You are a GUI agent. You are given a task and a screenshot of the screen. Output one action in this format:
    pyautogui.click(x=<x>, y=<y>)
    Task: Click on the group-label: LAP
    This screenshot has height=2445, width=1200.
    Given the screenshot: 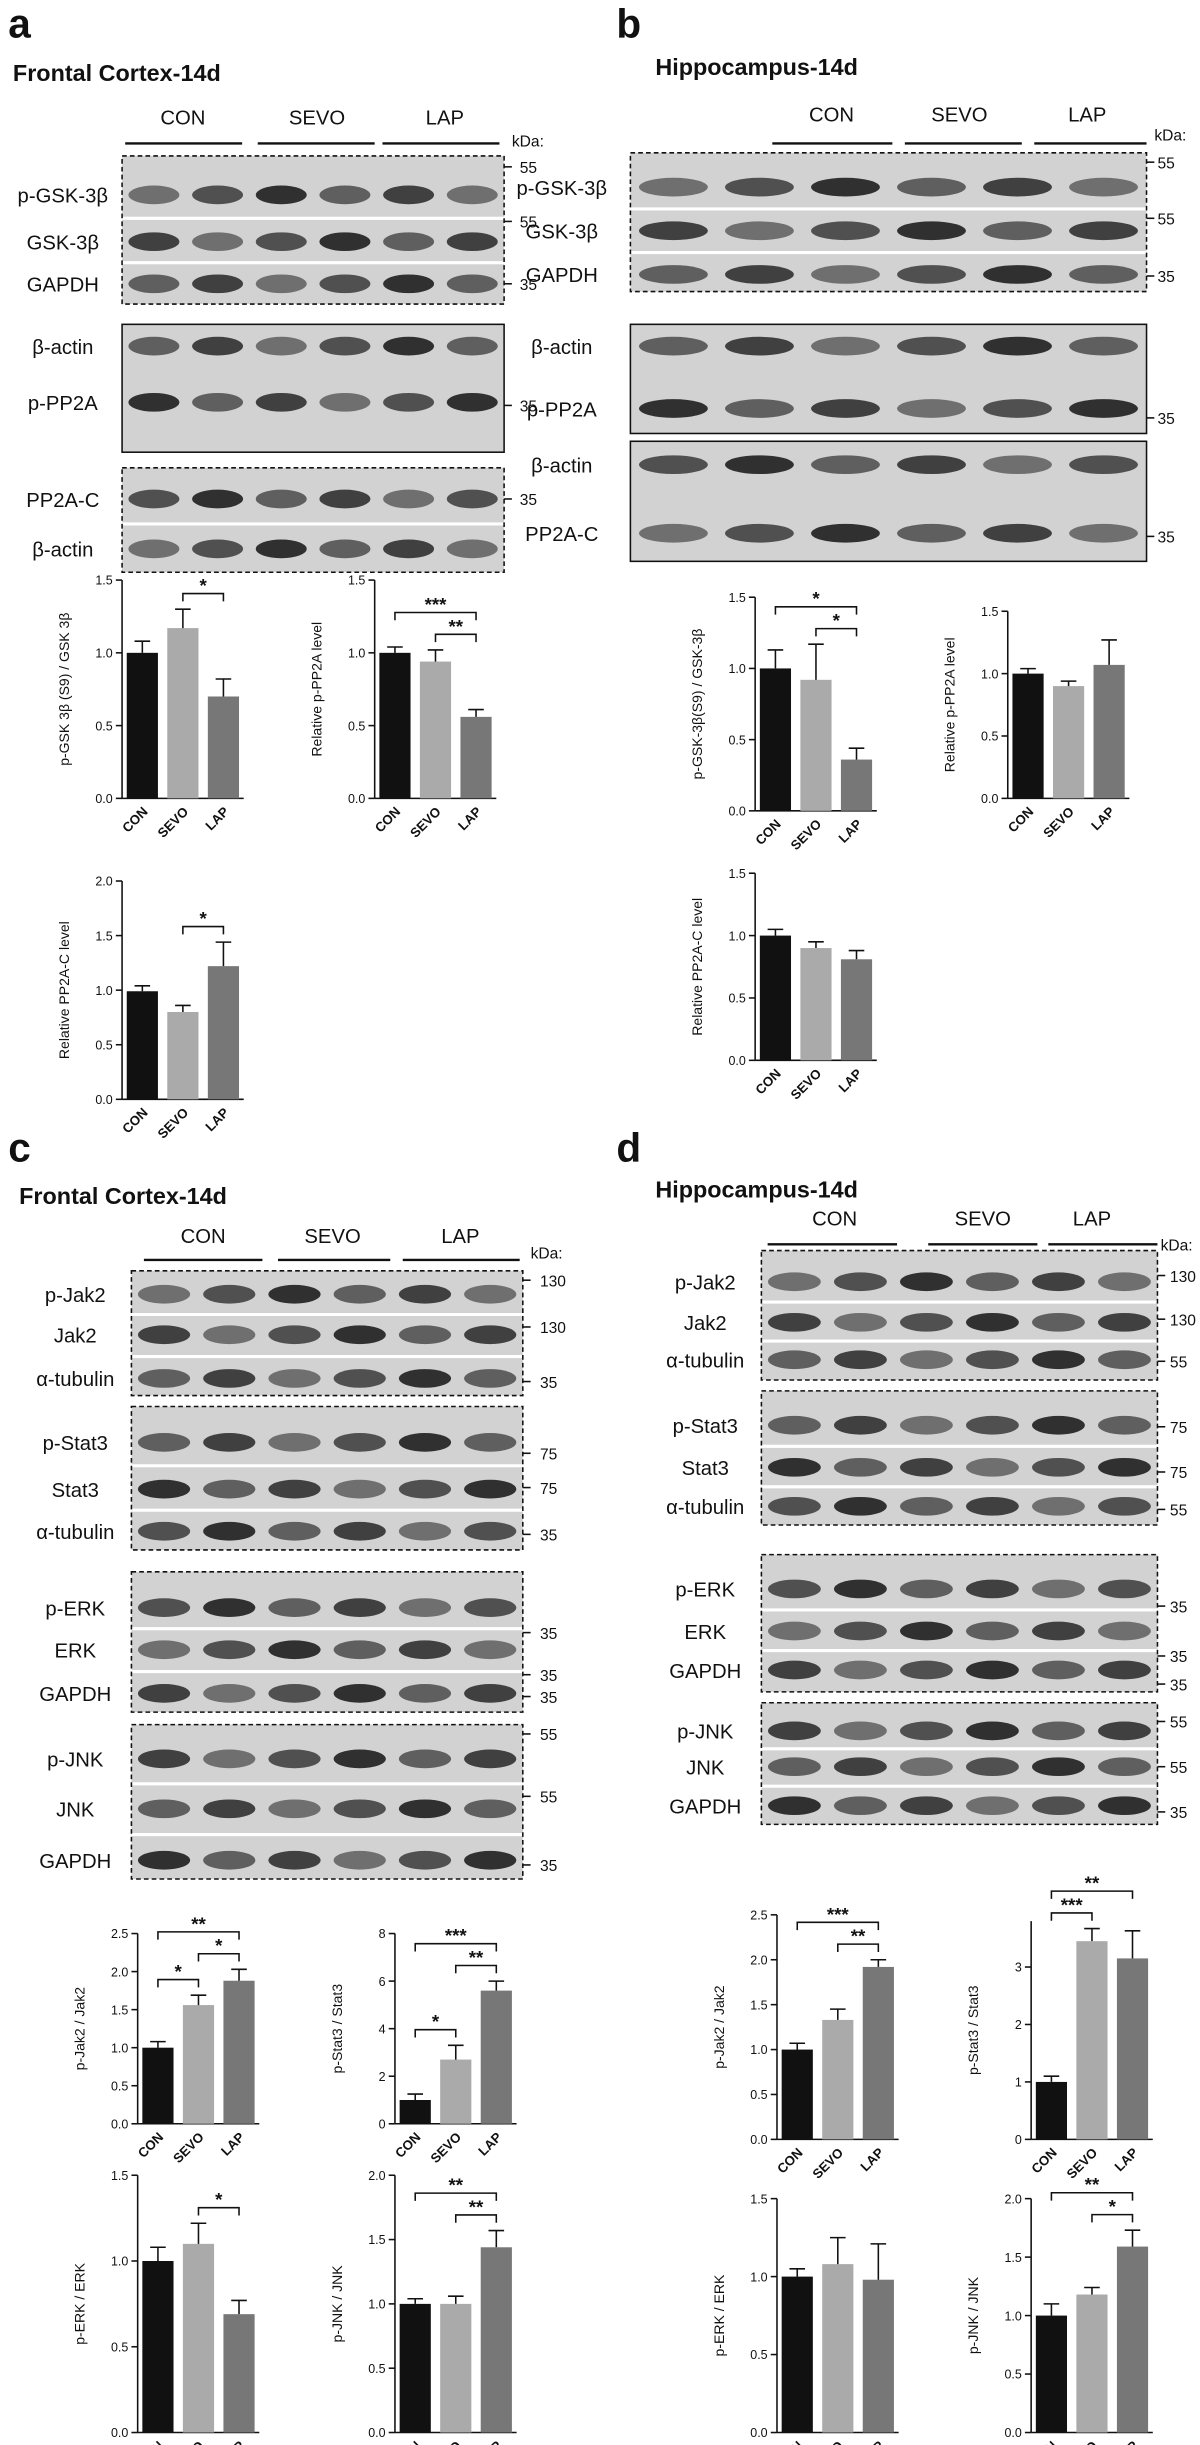 What is the action you would take?
    pyautogui.click(x=1092, y=1220)
    